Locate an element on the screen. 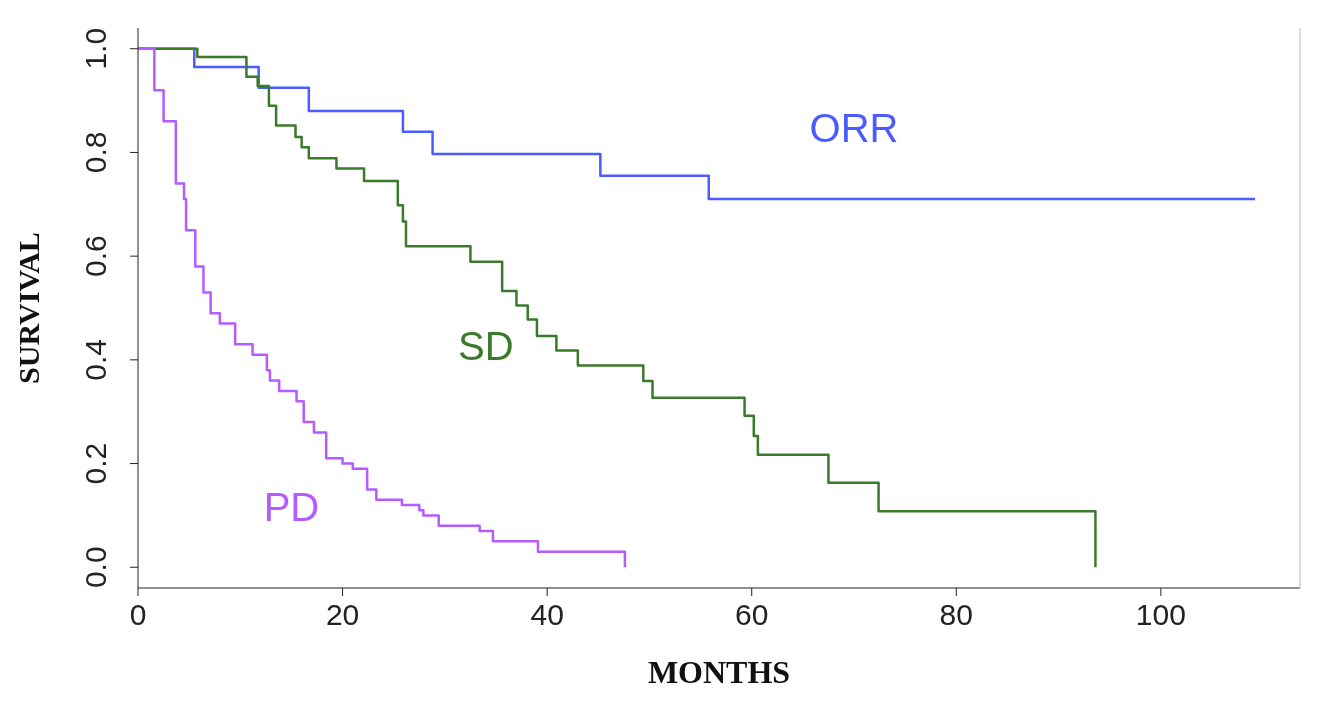 The width and height of the screenshot is (1322, 713). x-tick-label: 0 is located at coordinates (138, 615).